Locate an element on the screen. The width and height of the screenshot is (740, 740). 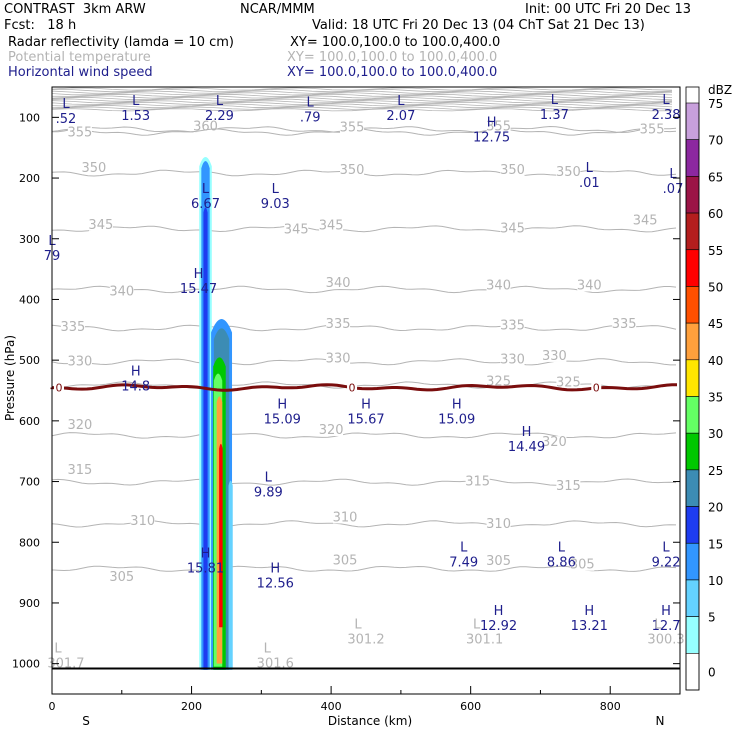
center-title: NCAR/MMM is located at coordinates (277, 9).